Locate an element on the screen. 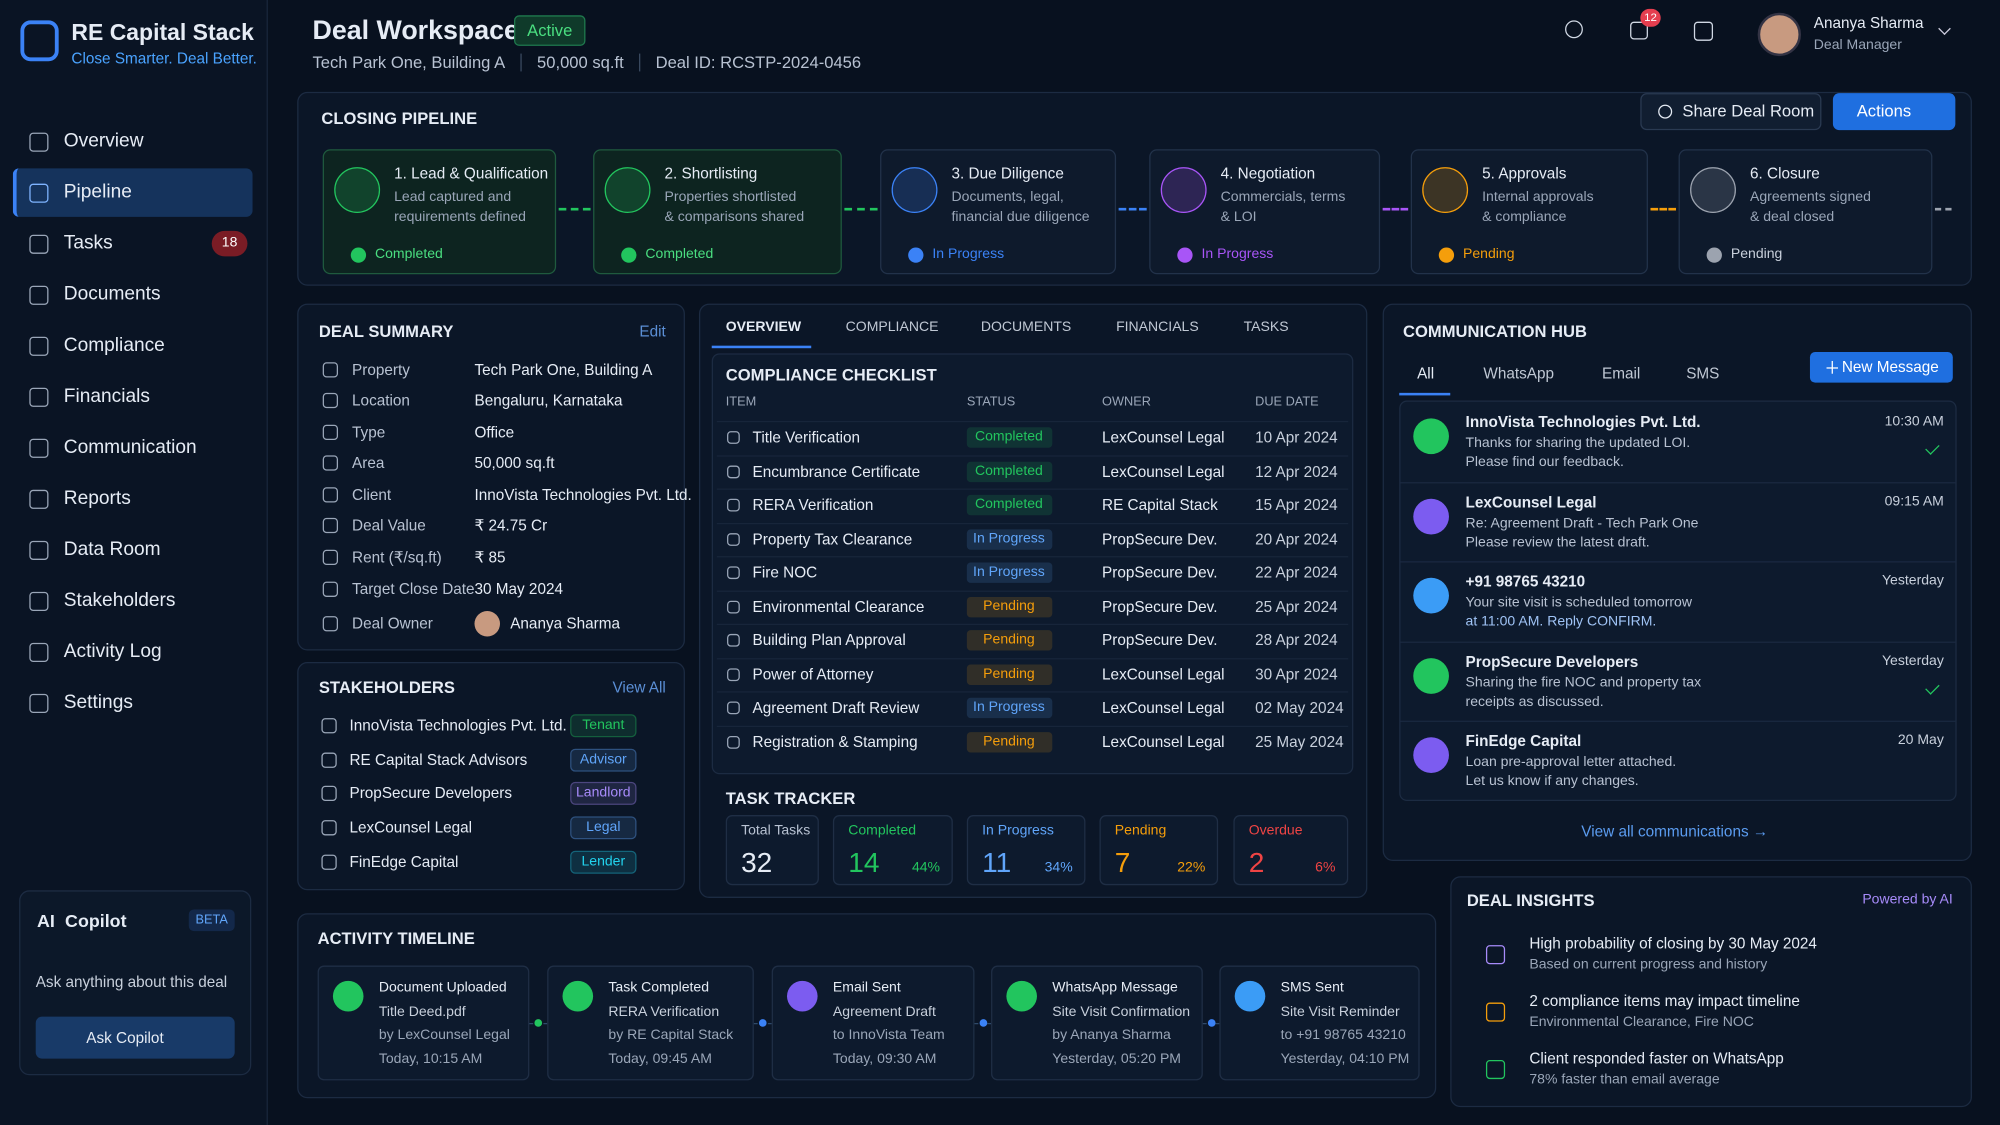 This screenshot has height=1125, width=2000. nav-item: Stakeholders is located at coordinates (119, 600).